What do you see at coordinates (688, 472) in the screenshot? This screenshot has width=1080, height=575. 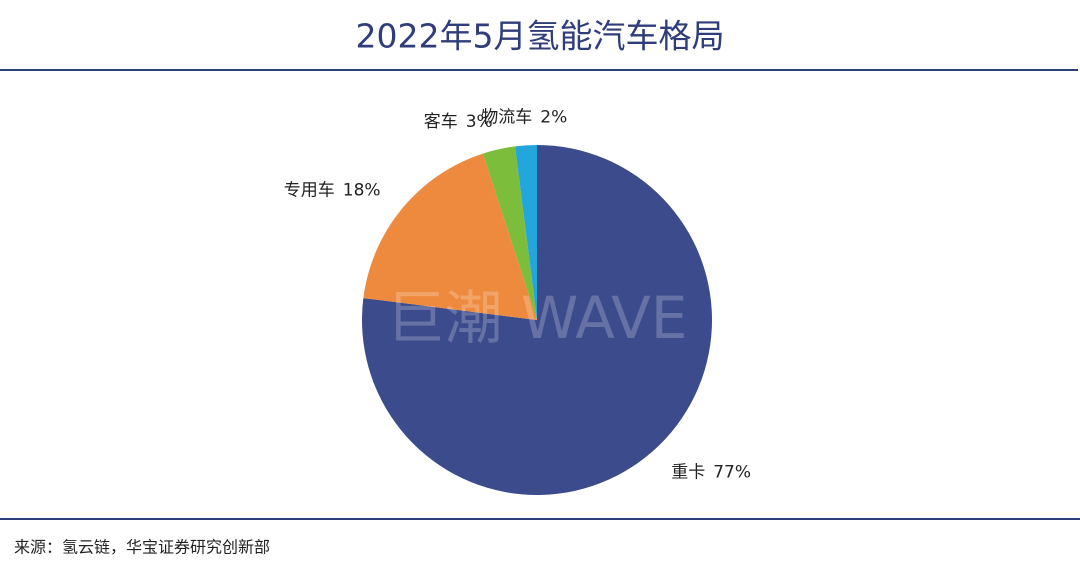 I see `label-category: 重卡` at bounding box center [688, 472].